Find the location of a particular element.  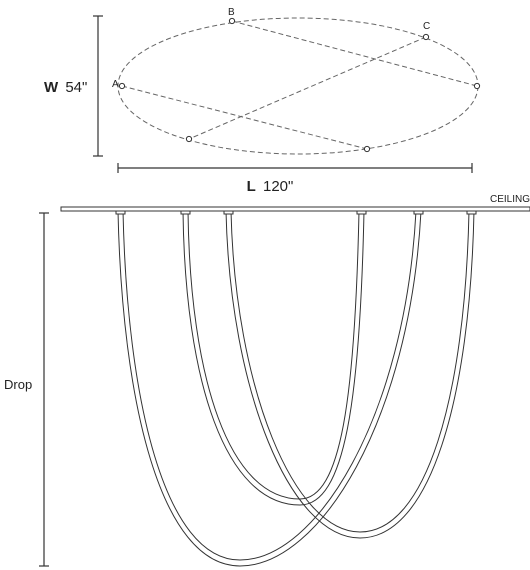

length-dimension-bar is located at coordinates (295, 168).